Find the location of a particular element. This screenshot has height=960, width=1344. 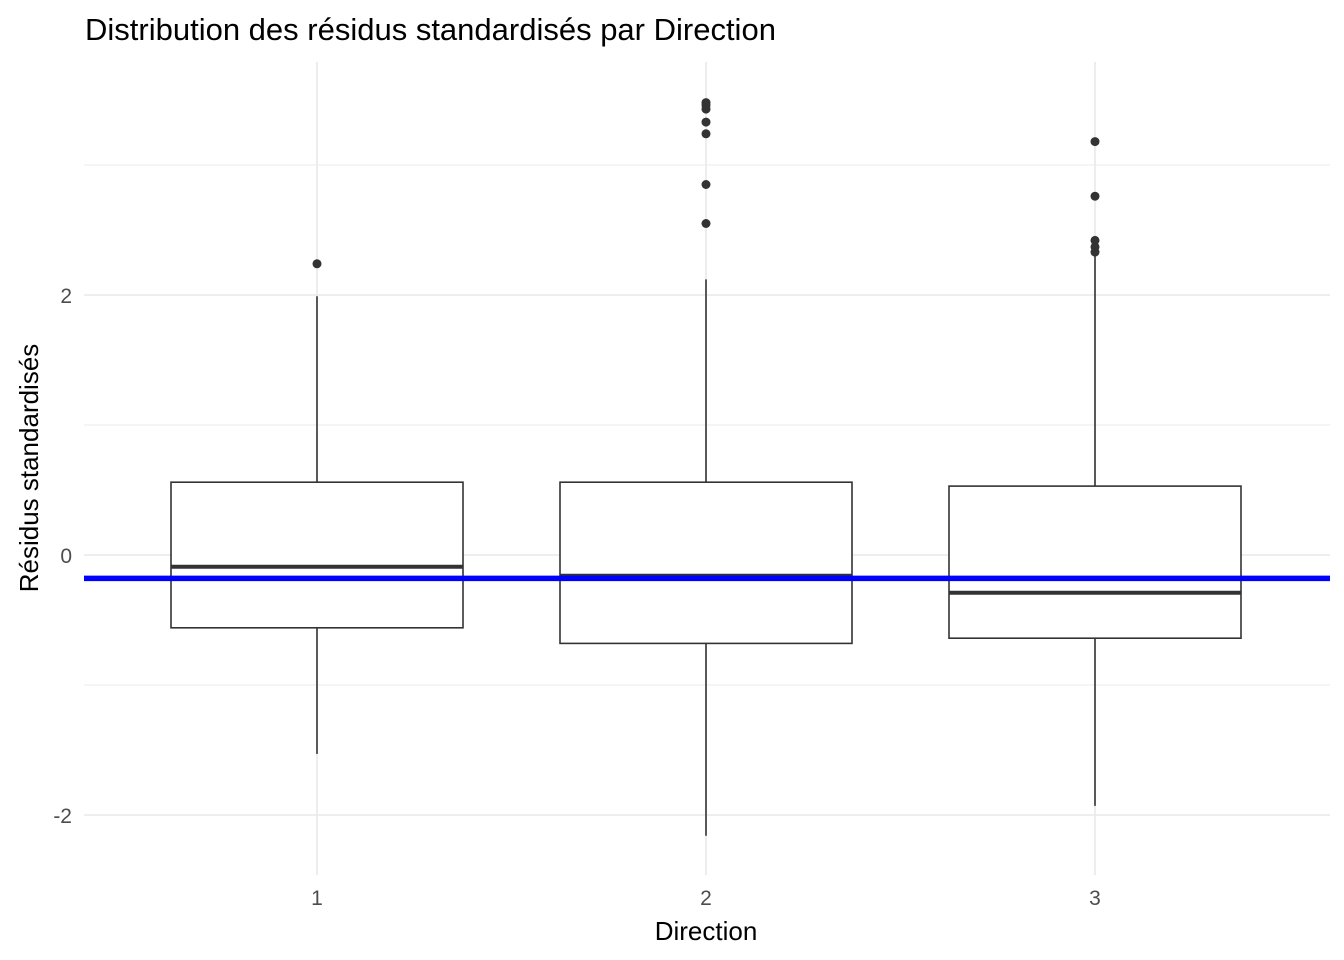

y-tick-label: 2 is located at coordinates (66, 296).